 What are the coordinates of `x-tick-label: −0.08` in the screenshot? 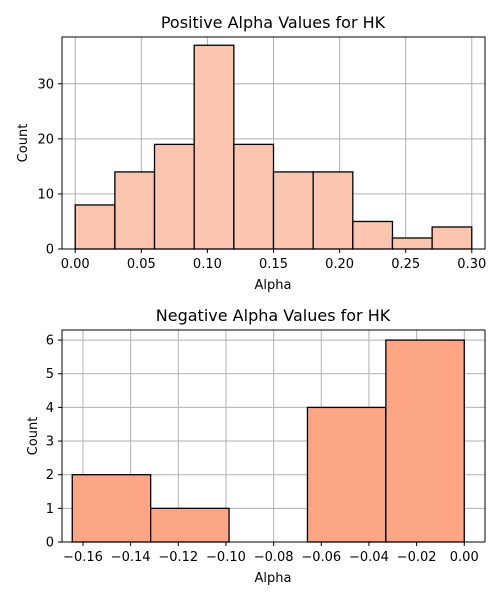 It's located at (274, 557).